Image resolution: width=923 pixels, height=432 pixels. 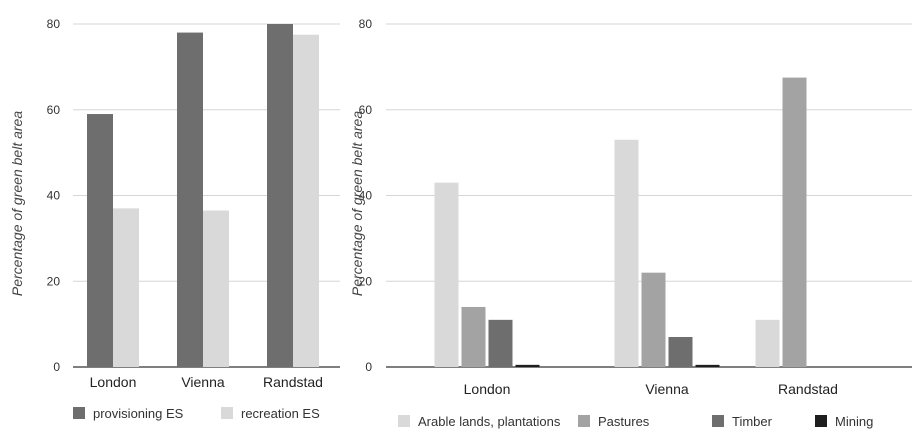 I want to click on bar-mining-london, so click(x=527, y=365).